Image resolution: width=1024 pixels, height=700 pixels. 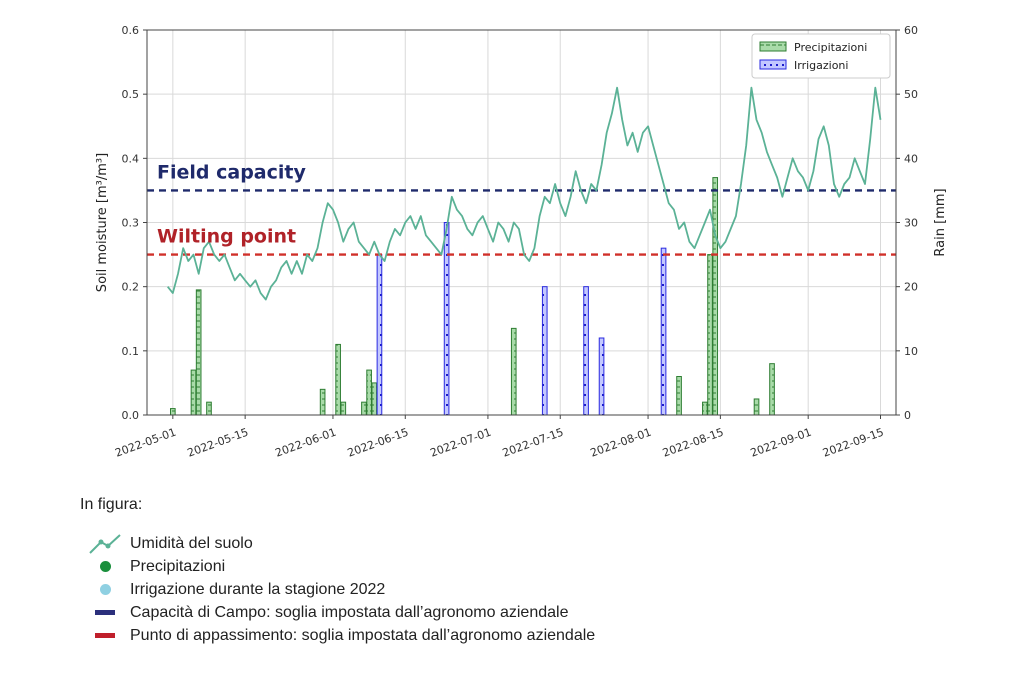 What do you see at coordinates (911, 94) in the screenshot?
I see `y-right-tick-label: 50` at bounding box center [911, 94].